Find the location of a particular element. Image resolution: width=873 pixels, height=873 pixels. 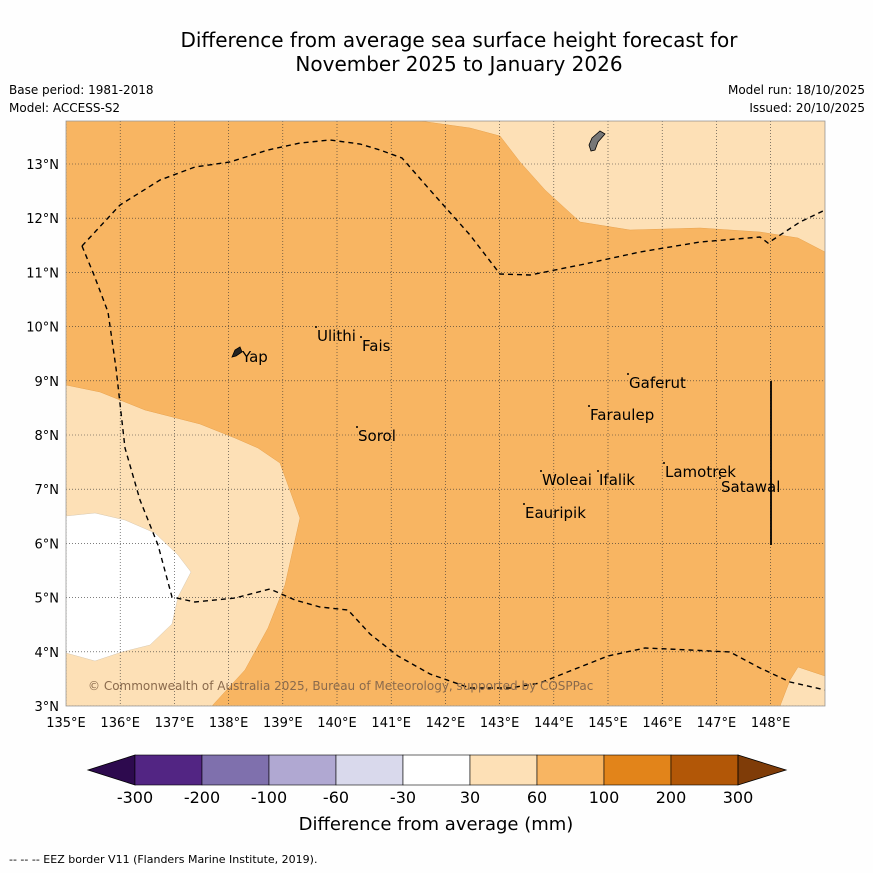

lat-label-7: 6°N is located at coordinates (47, 544).